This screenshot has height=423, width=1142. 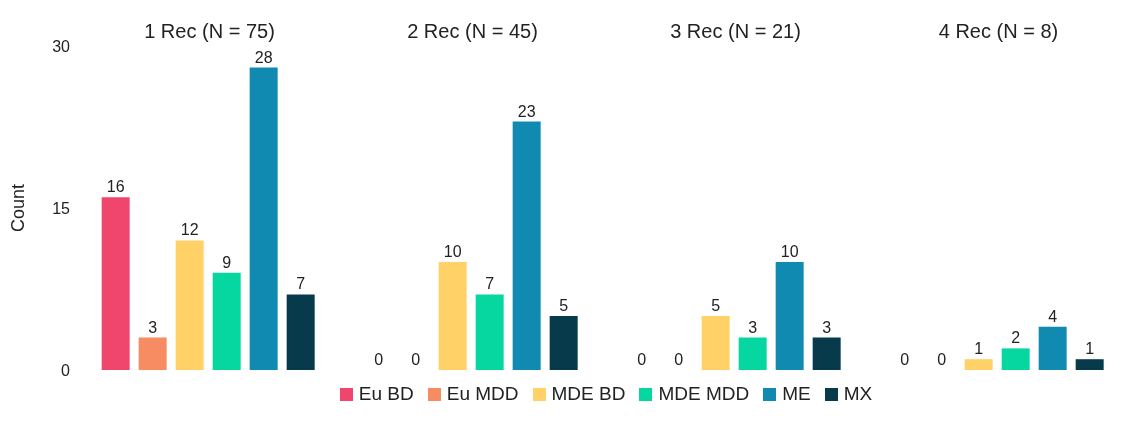 I want to click on data-label: 2, so click(x=1016, y=338).